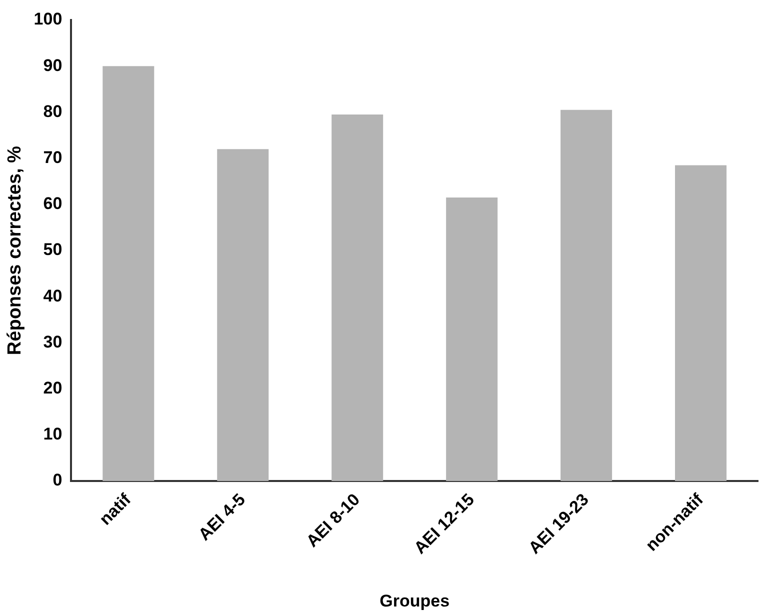 The image size is (763, 616). I want to click on y-tick-label: 60, so click(52, 204).